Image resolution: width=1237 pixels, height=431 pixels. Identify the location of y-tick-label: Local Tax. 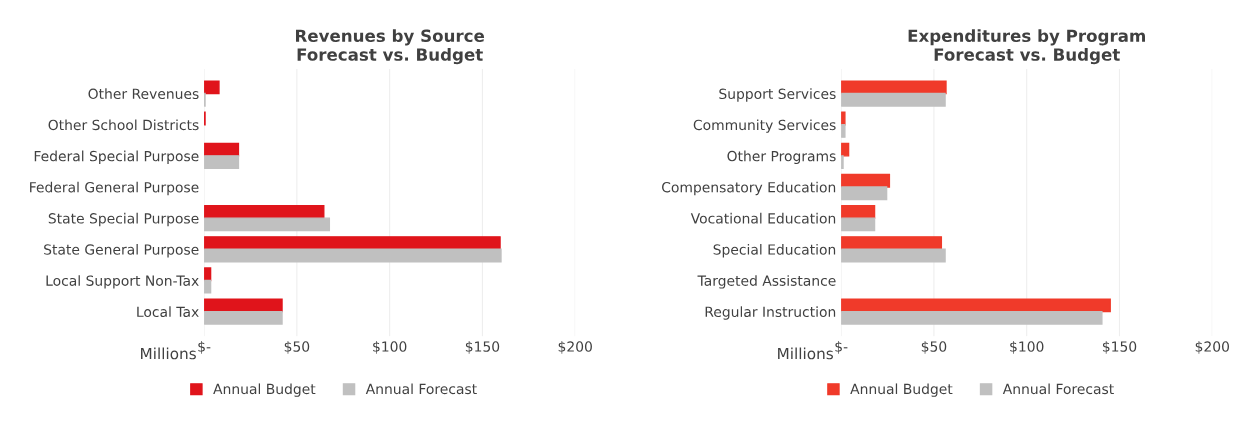
(168, 312).